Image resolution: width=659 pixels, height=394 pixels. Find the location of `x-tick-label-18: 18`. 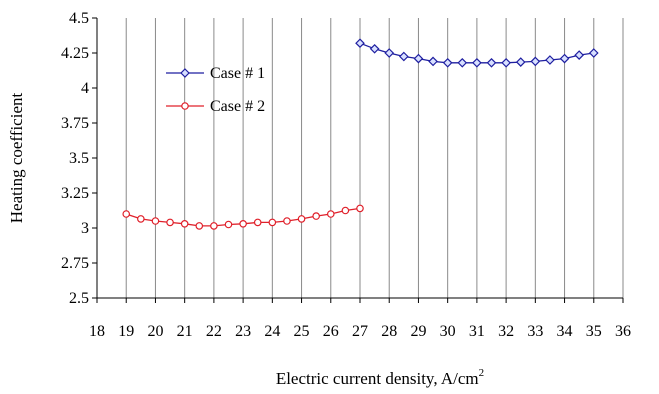

x-tick-label-18: 18 is located at coordinates (97, 331).